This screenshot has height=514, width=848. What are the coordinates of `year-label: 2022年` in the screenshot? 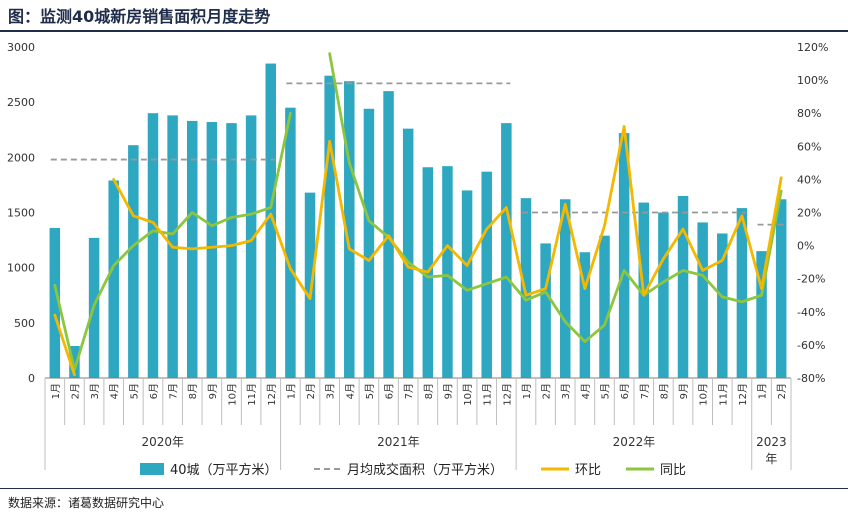 It's located at (634, 442).